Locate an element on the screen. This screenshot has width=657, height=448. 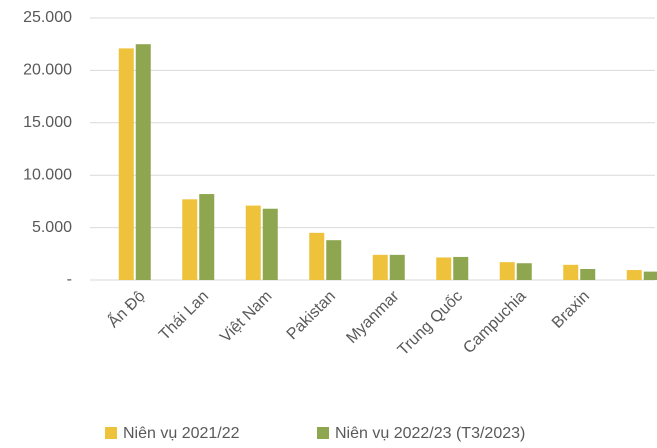
legend-label: Niên vụ 2021/22 is located at coordinates (181, 433).